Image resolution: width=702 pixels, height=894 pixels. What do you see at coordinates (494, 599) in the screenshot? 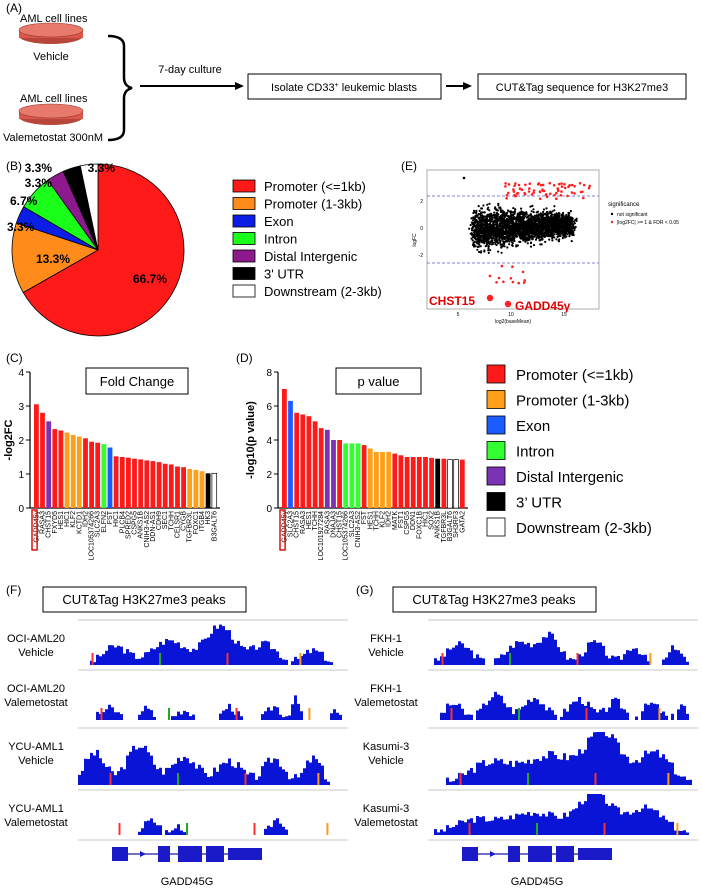
I see `track-title: CUT&Tag H3K27me3 peaks` at bounding box center [494, 599].